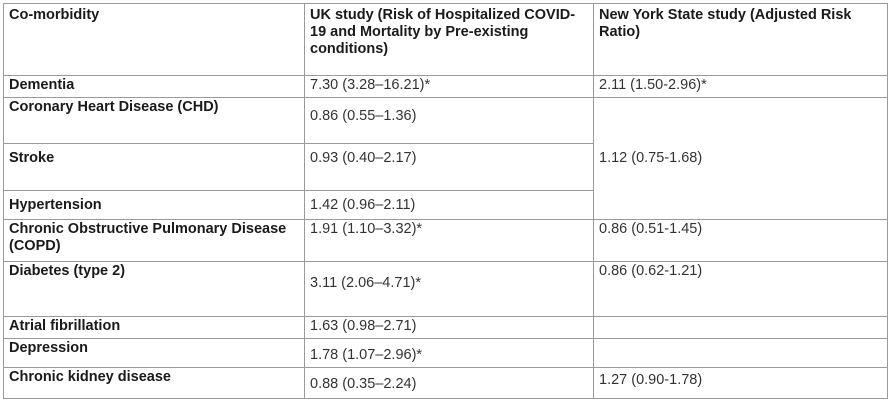 This screenshot has width=891, height=408. Describe the element at coordinates (740, 158) in the screenshot. I see `ny-merged-value-cell: 1.12 (0.75-1.68)` at that location.